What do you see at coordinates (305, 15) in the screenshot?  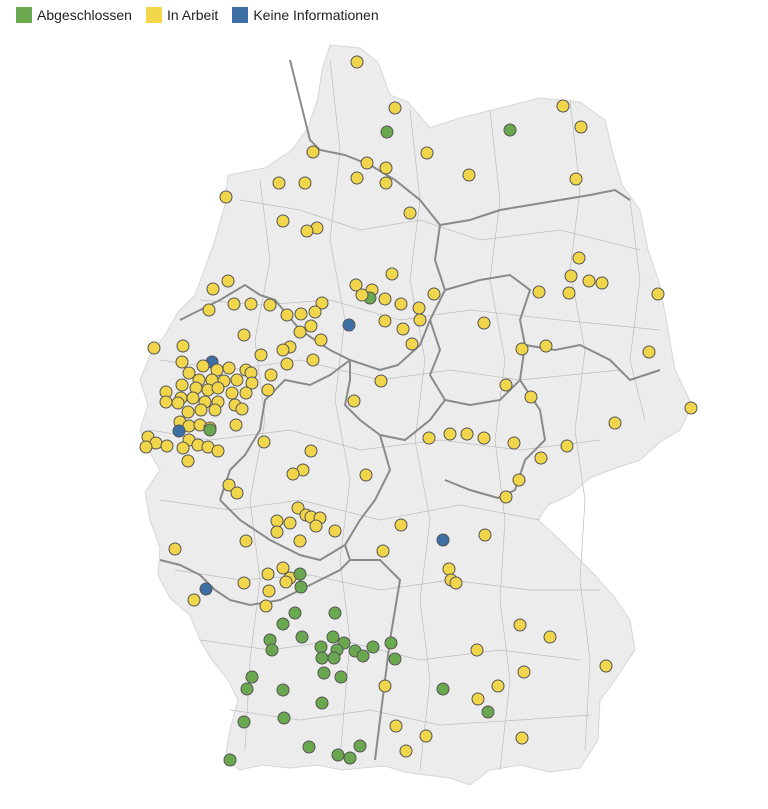 I see `legend-item-keine-informationen: Keine Informationen` at bounding box center [305, 15].